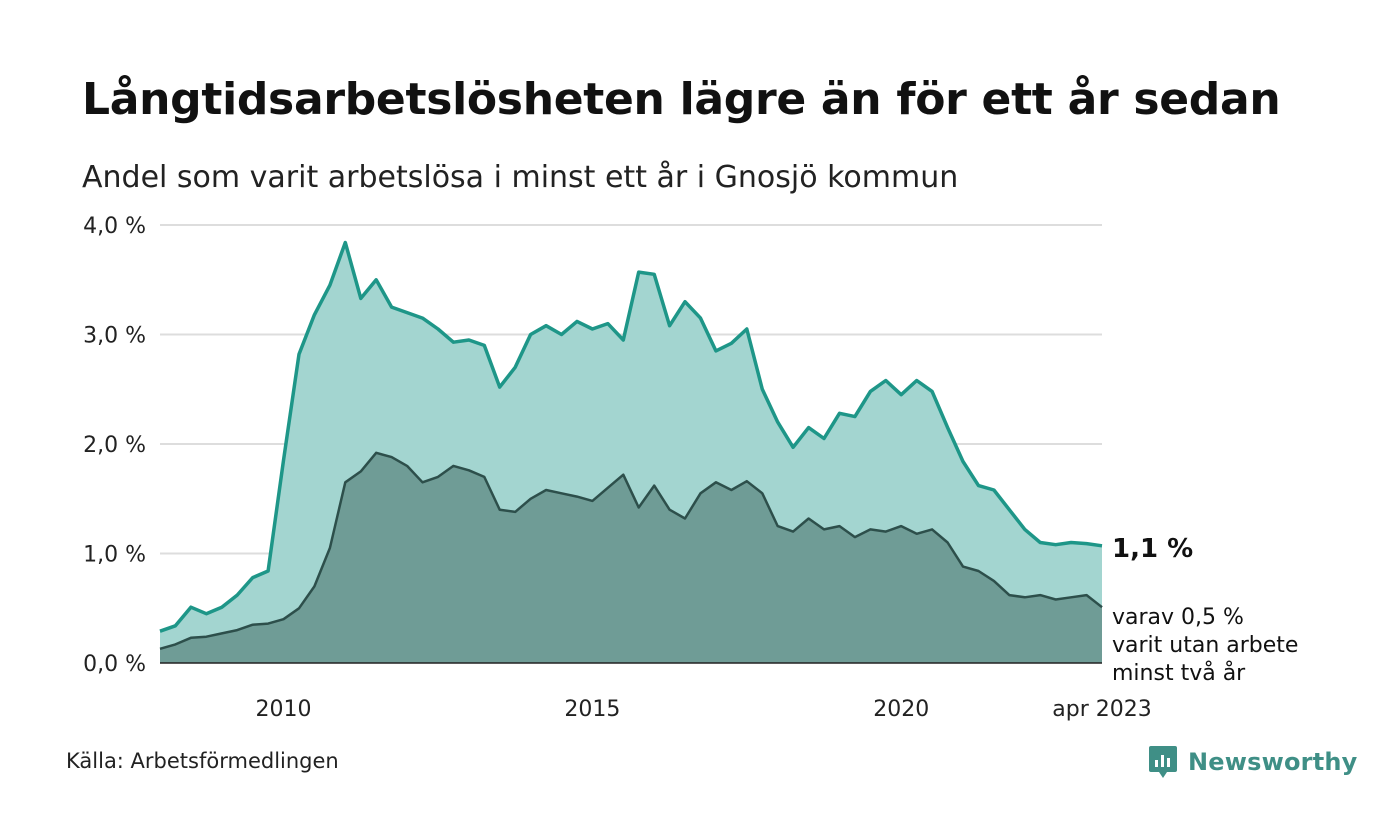 The height and width of the screenshot is (840, 1400). Describe the element at coordinates (202, 761) in the screenshot. I see `source-note: Källa: Arbetsförmedlingen` at that location.